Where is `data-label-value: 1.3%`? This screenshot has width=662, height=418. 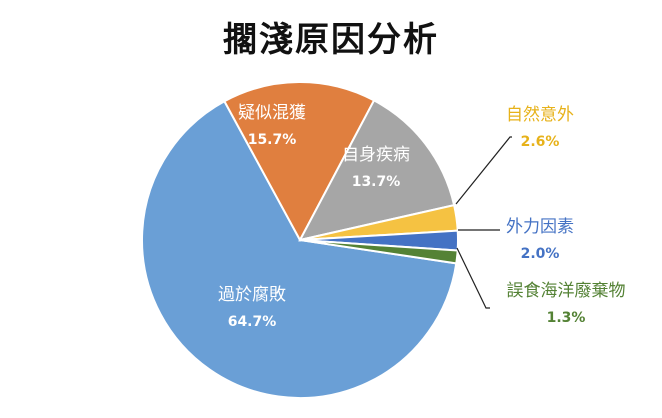 data-label-value: 1.3% is located at coordinates (566, 318).